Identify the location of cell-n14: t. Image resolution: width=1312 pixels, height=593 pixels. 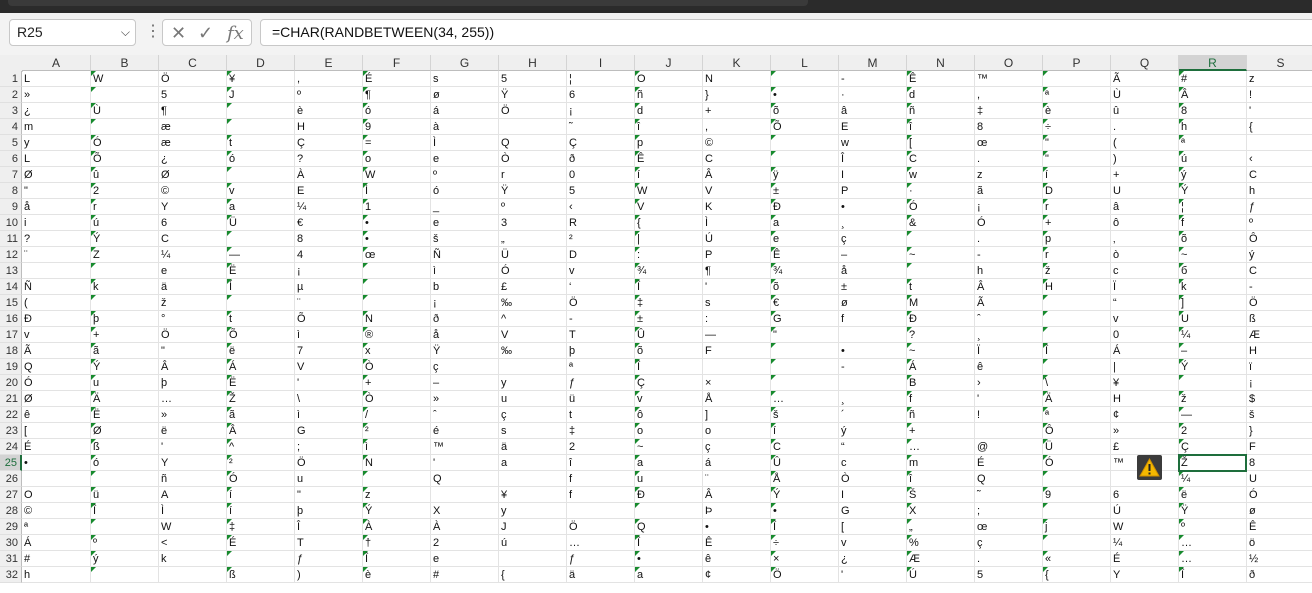
(941, 287).